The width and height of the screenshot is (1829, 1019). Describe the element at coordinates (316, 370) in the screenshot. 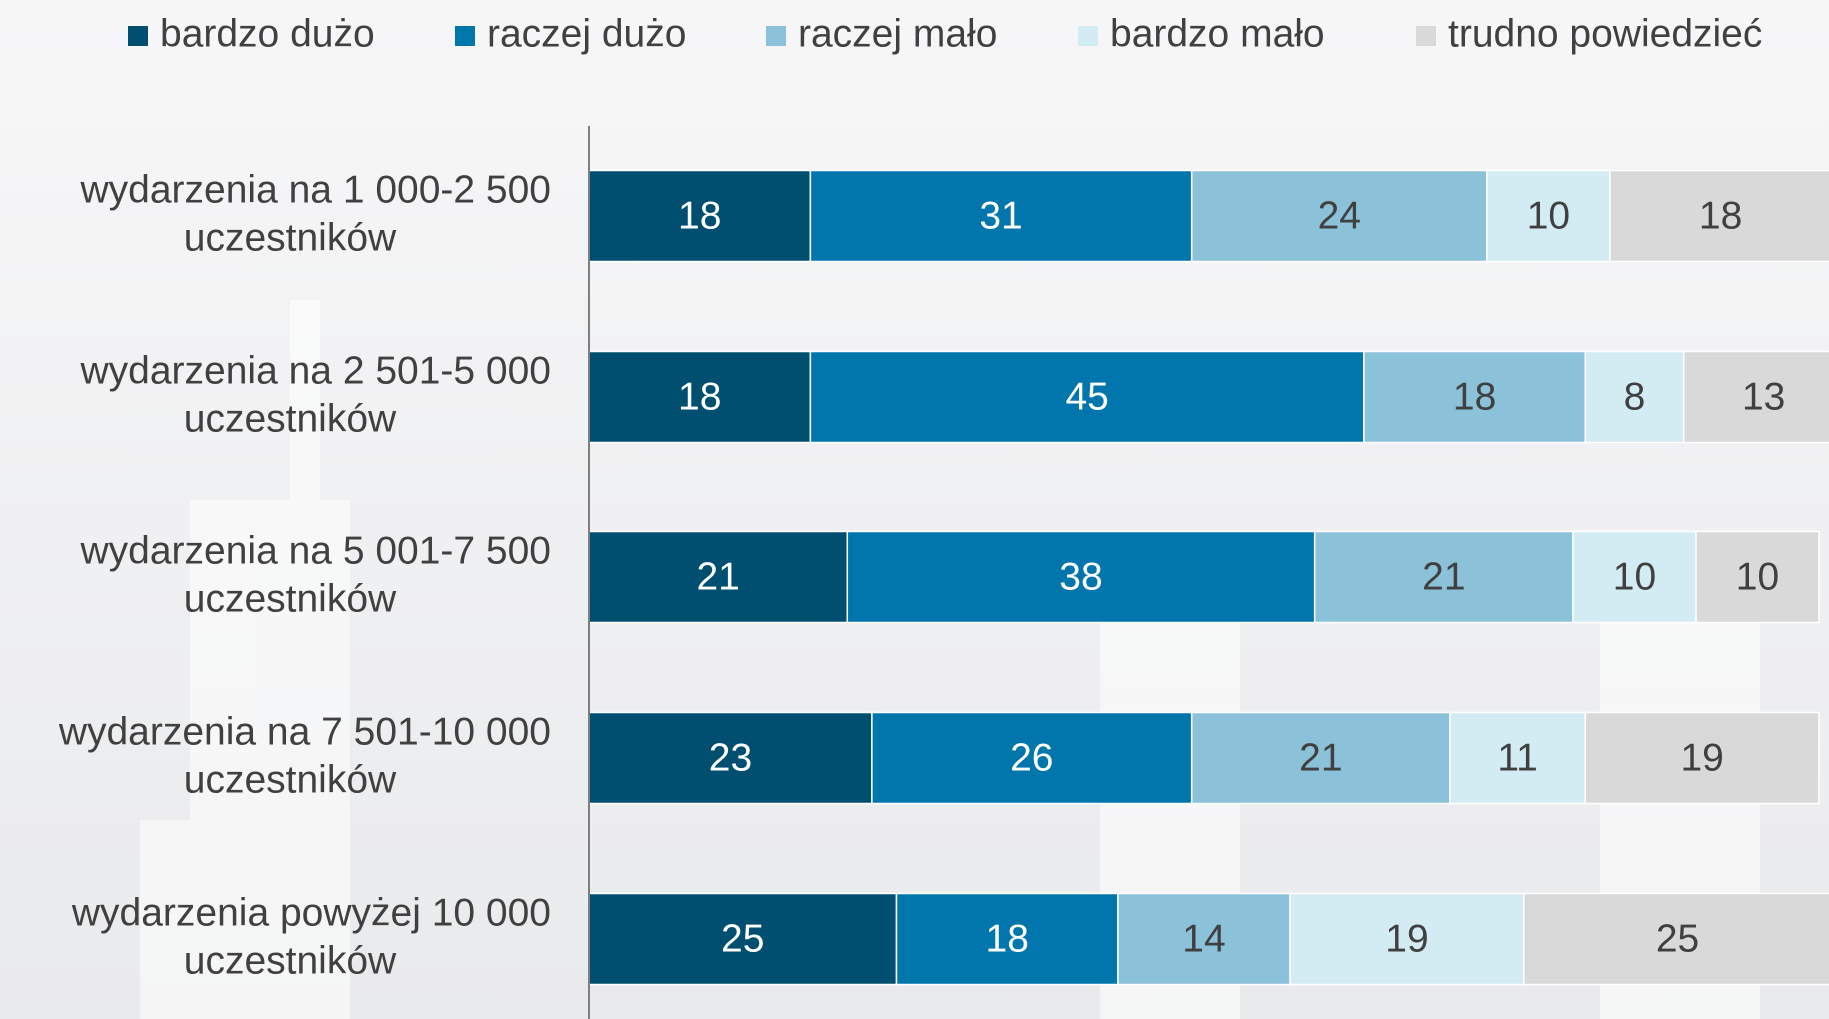

I see `category-label: wydarzenia na 2 501-5 000` at that location.